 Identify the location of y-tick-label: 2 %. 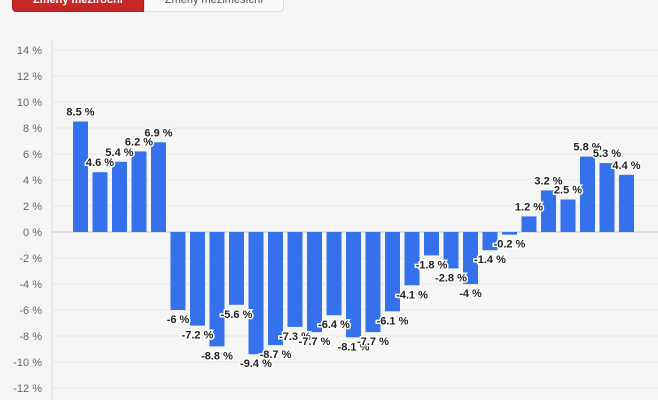
(32, 207).